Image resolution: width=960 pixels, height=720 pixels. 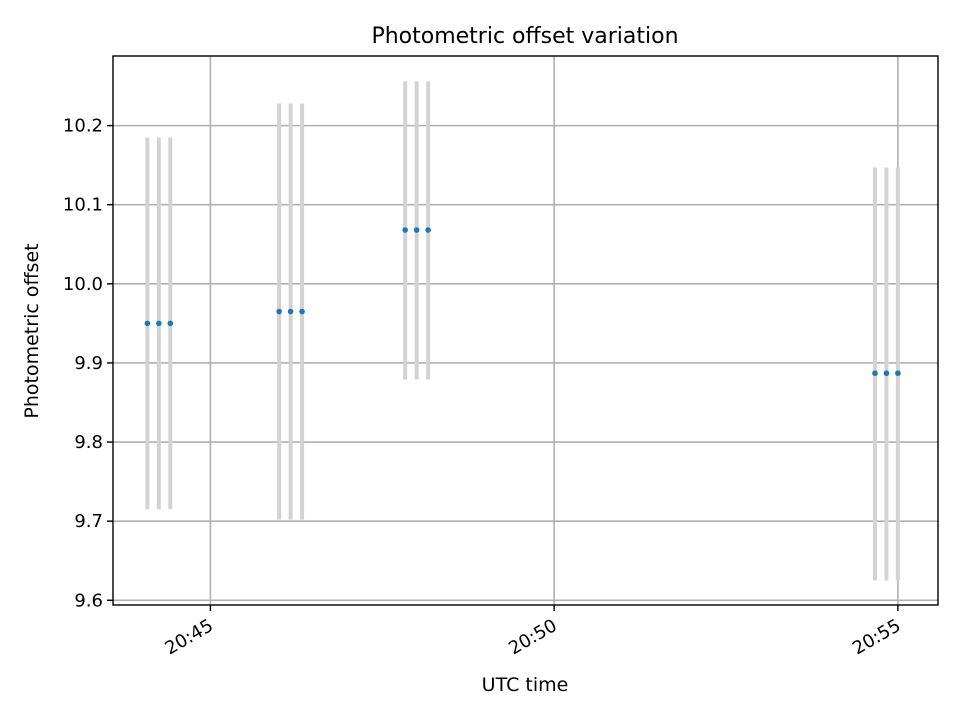 What do you see at coordinates (88, 442) in the screenshot?
I see `y-tick-label: 9.8` at bounding box center [88, 442].